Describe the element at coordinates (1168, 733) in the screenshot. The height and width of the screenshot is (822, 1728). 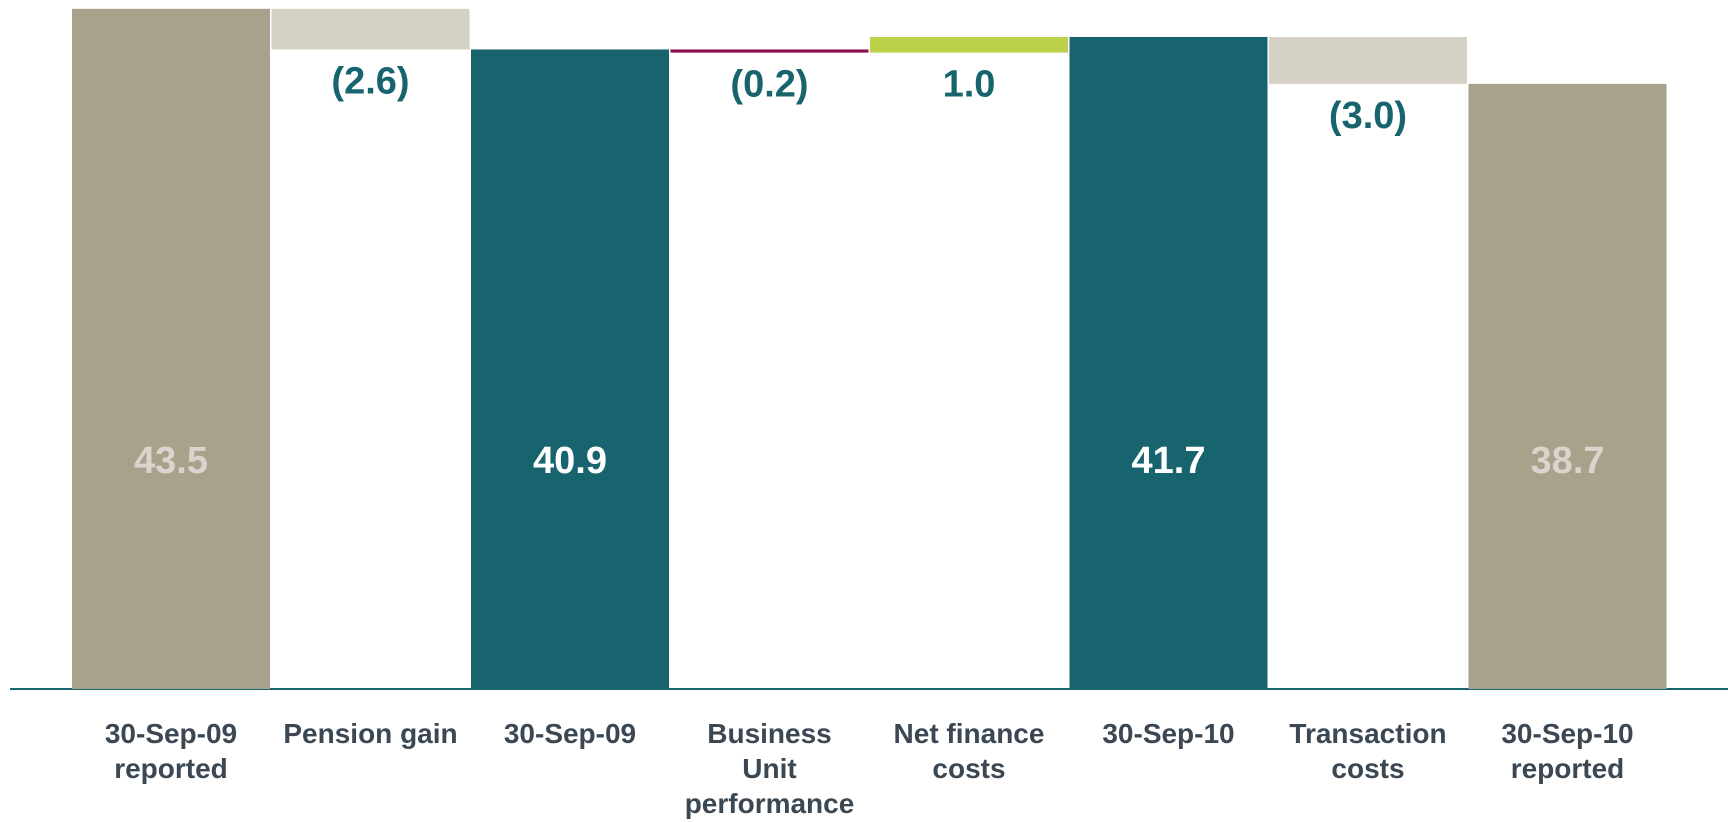
I see `category-label: 30-Sep-10` at that location.